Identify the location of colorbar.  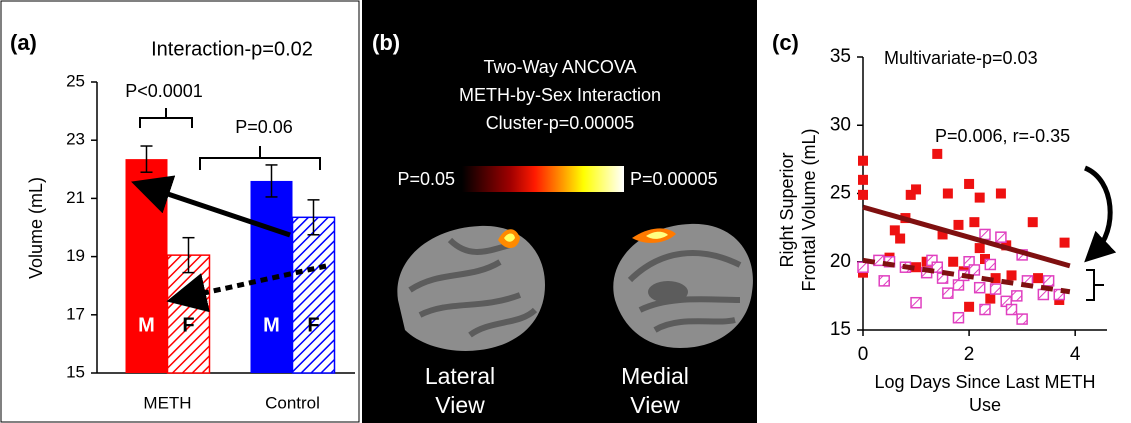
(543, 179).